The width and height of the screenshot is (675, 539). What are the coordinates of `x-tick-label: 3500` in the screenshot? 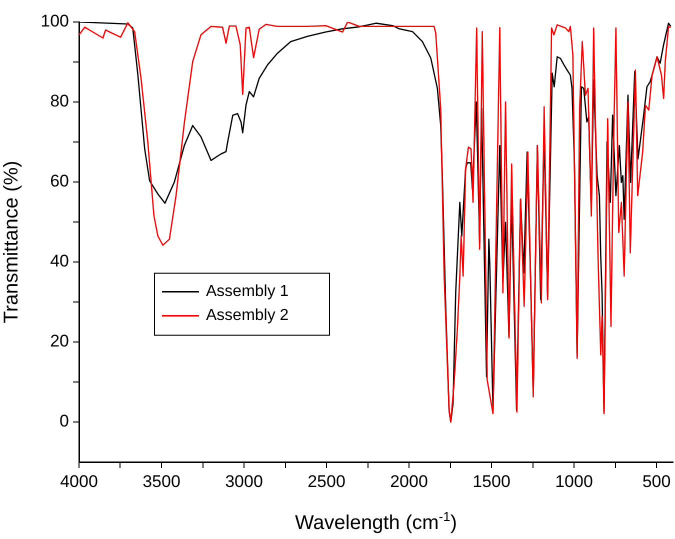 It's located at (161, 481).